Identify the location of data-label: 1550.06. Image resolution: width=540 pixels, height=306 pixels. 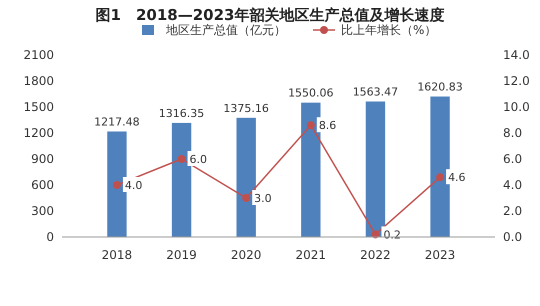
(311, 93).